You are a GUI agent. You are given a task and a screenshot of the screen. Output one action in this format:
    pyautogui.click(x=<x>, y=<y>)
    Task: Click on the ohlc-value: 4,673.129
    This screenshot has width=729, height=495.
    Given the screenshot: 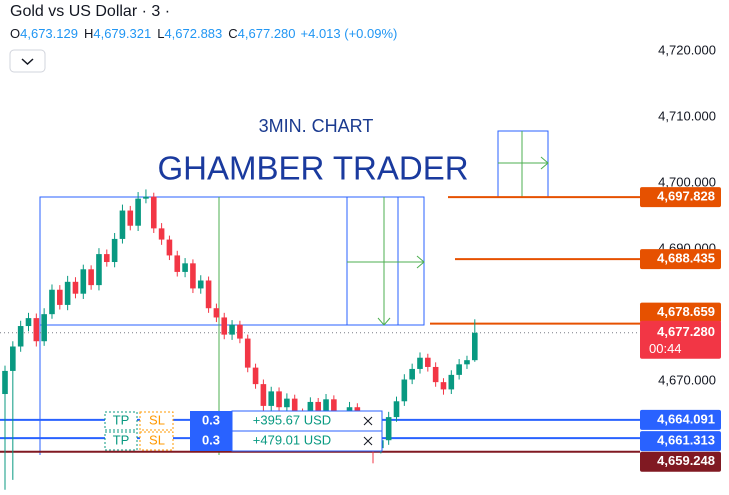 What is the action you would take?
    pyautogui.click(x=49, y=33)
    